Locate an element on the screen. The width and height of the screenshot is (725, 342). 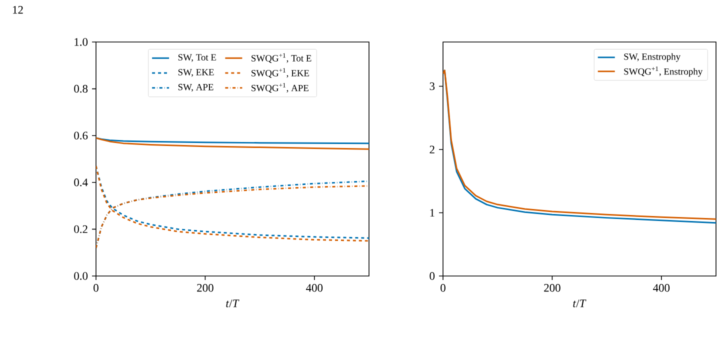
y-tick-label: 0.4 is located at coordinates (81, 182).